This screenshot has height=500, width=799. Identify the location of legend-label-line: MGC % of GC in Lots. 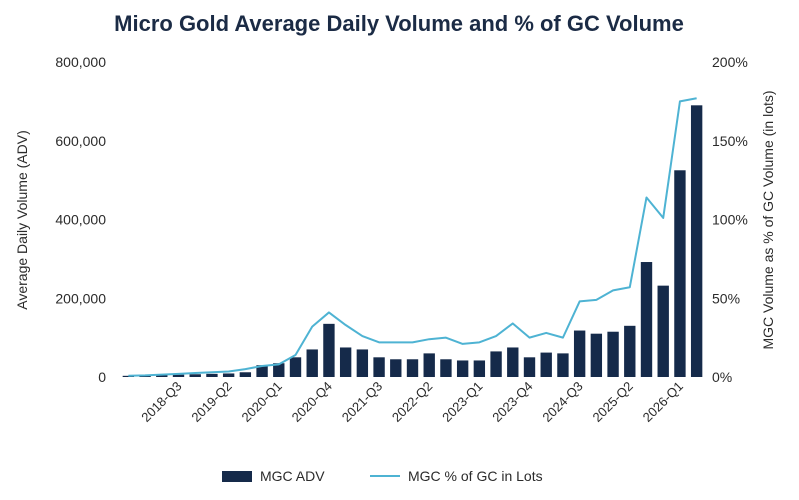
(475, 476).